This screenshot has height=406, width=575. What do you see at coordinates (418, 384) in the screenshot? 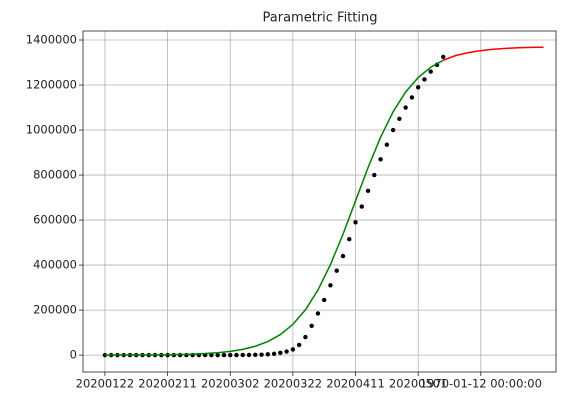
I see `x-tick-label: 20200501` at bounding box center [418, 384].